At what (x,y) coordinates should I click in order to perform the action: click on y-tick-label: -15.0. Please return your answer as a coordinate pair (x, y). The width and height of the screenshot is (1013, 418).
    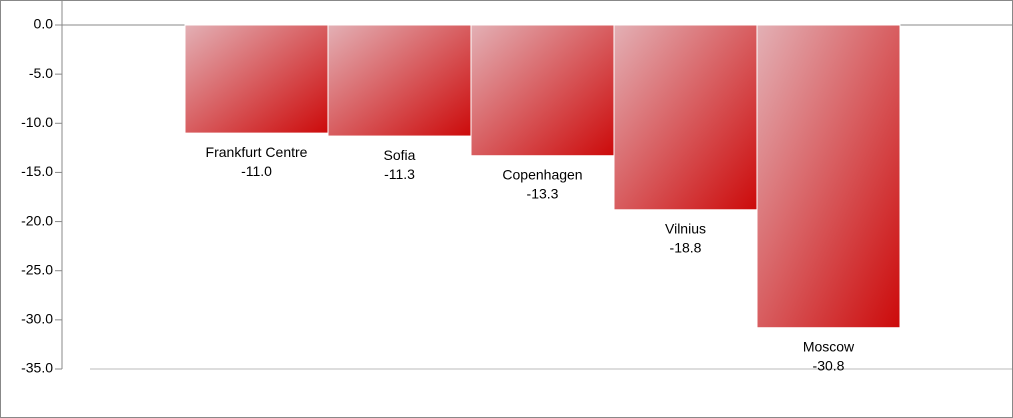
    Looking at the image, I should click on (37, 171).